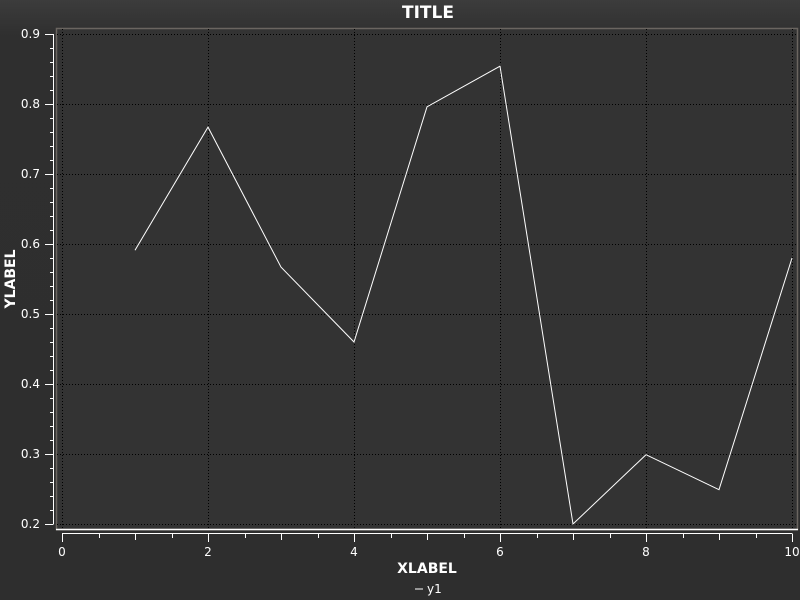 This screenshot has width=800, height=600. I want to click on y-tick-label: 0.3, so click(30, 454).